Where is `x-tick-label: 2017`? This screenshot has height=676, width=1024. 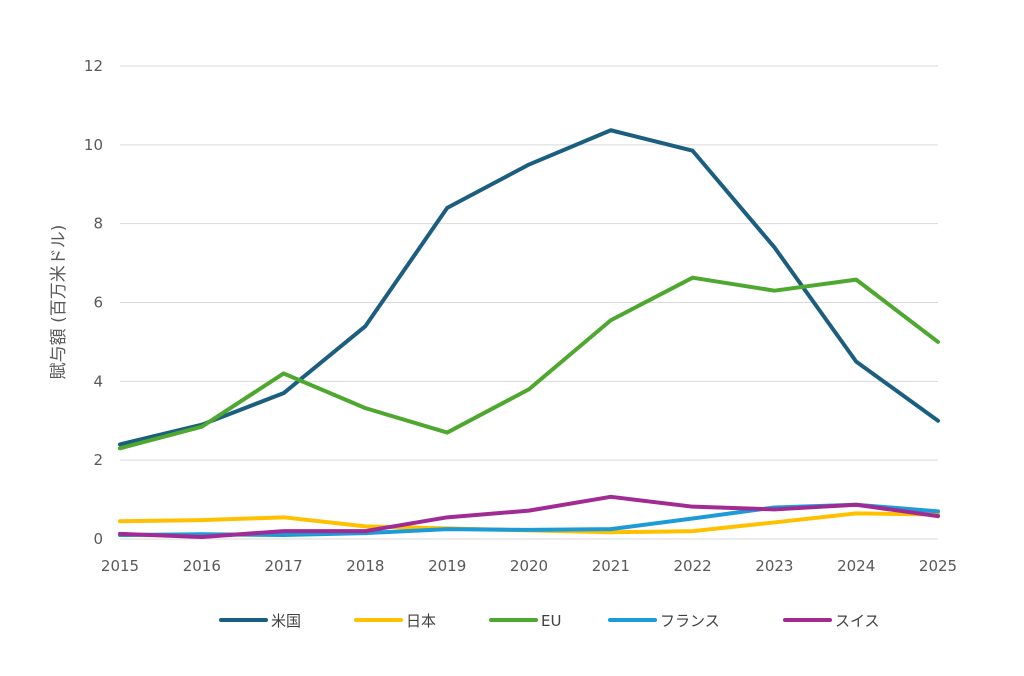 x-tick-label: 2017 is located at coordinates (284, 566).